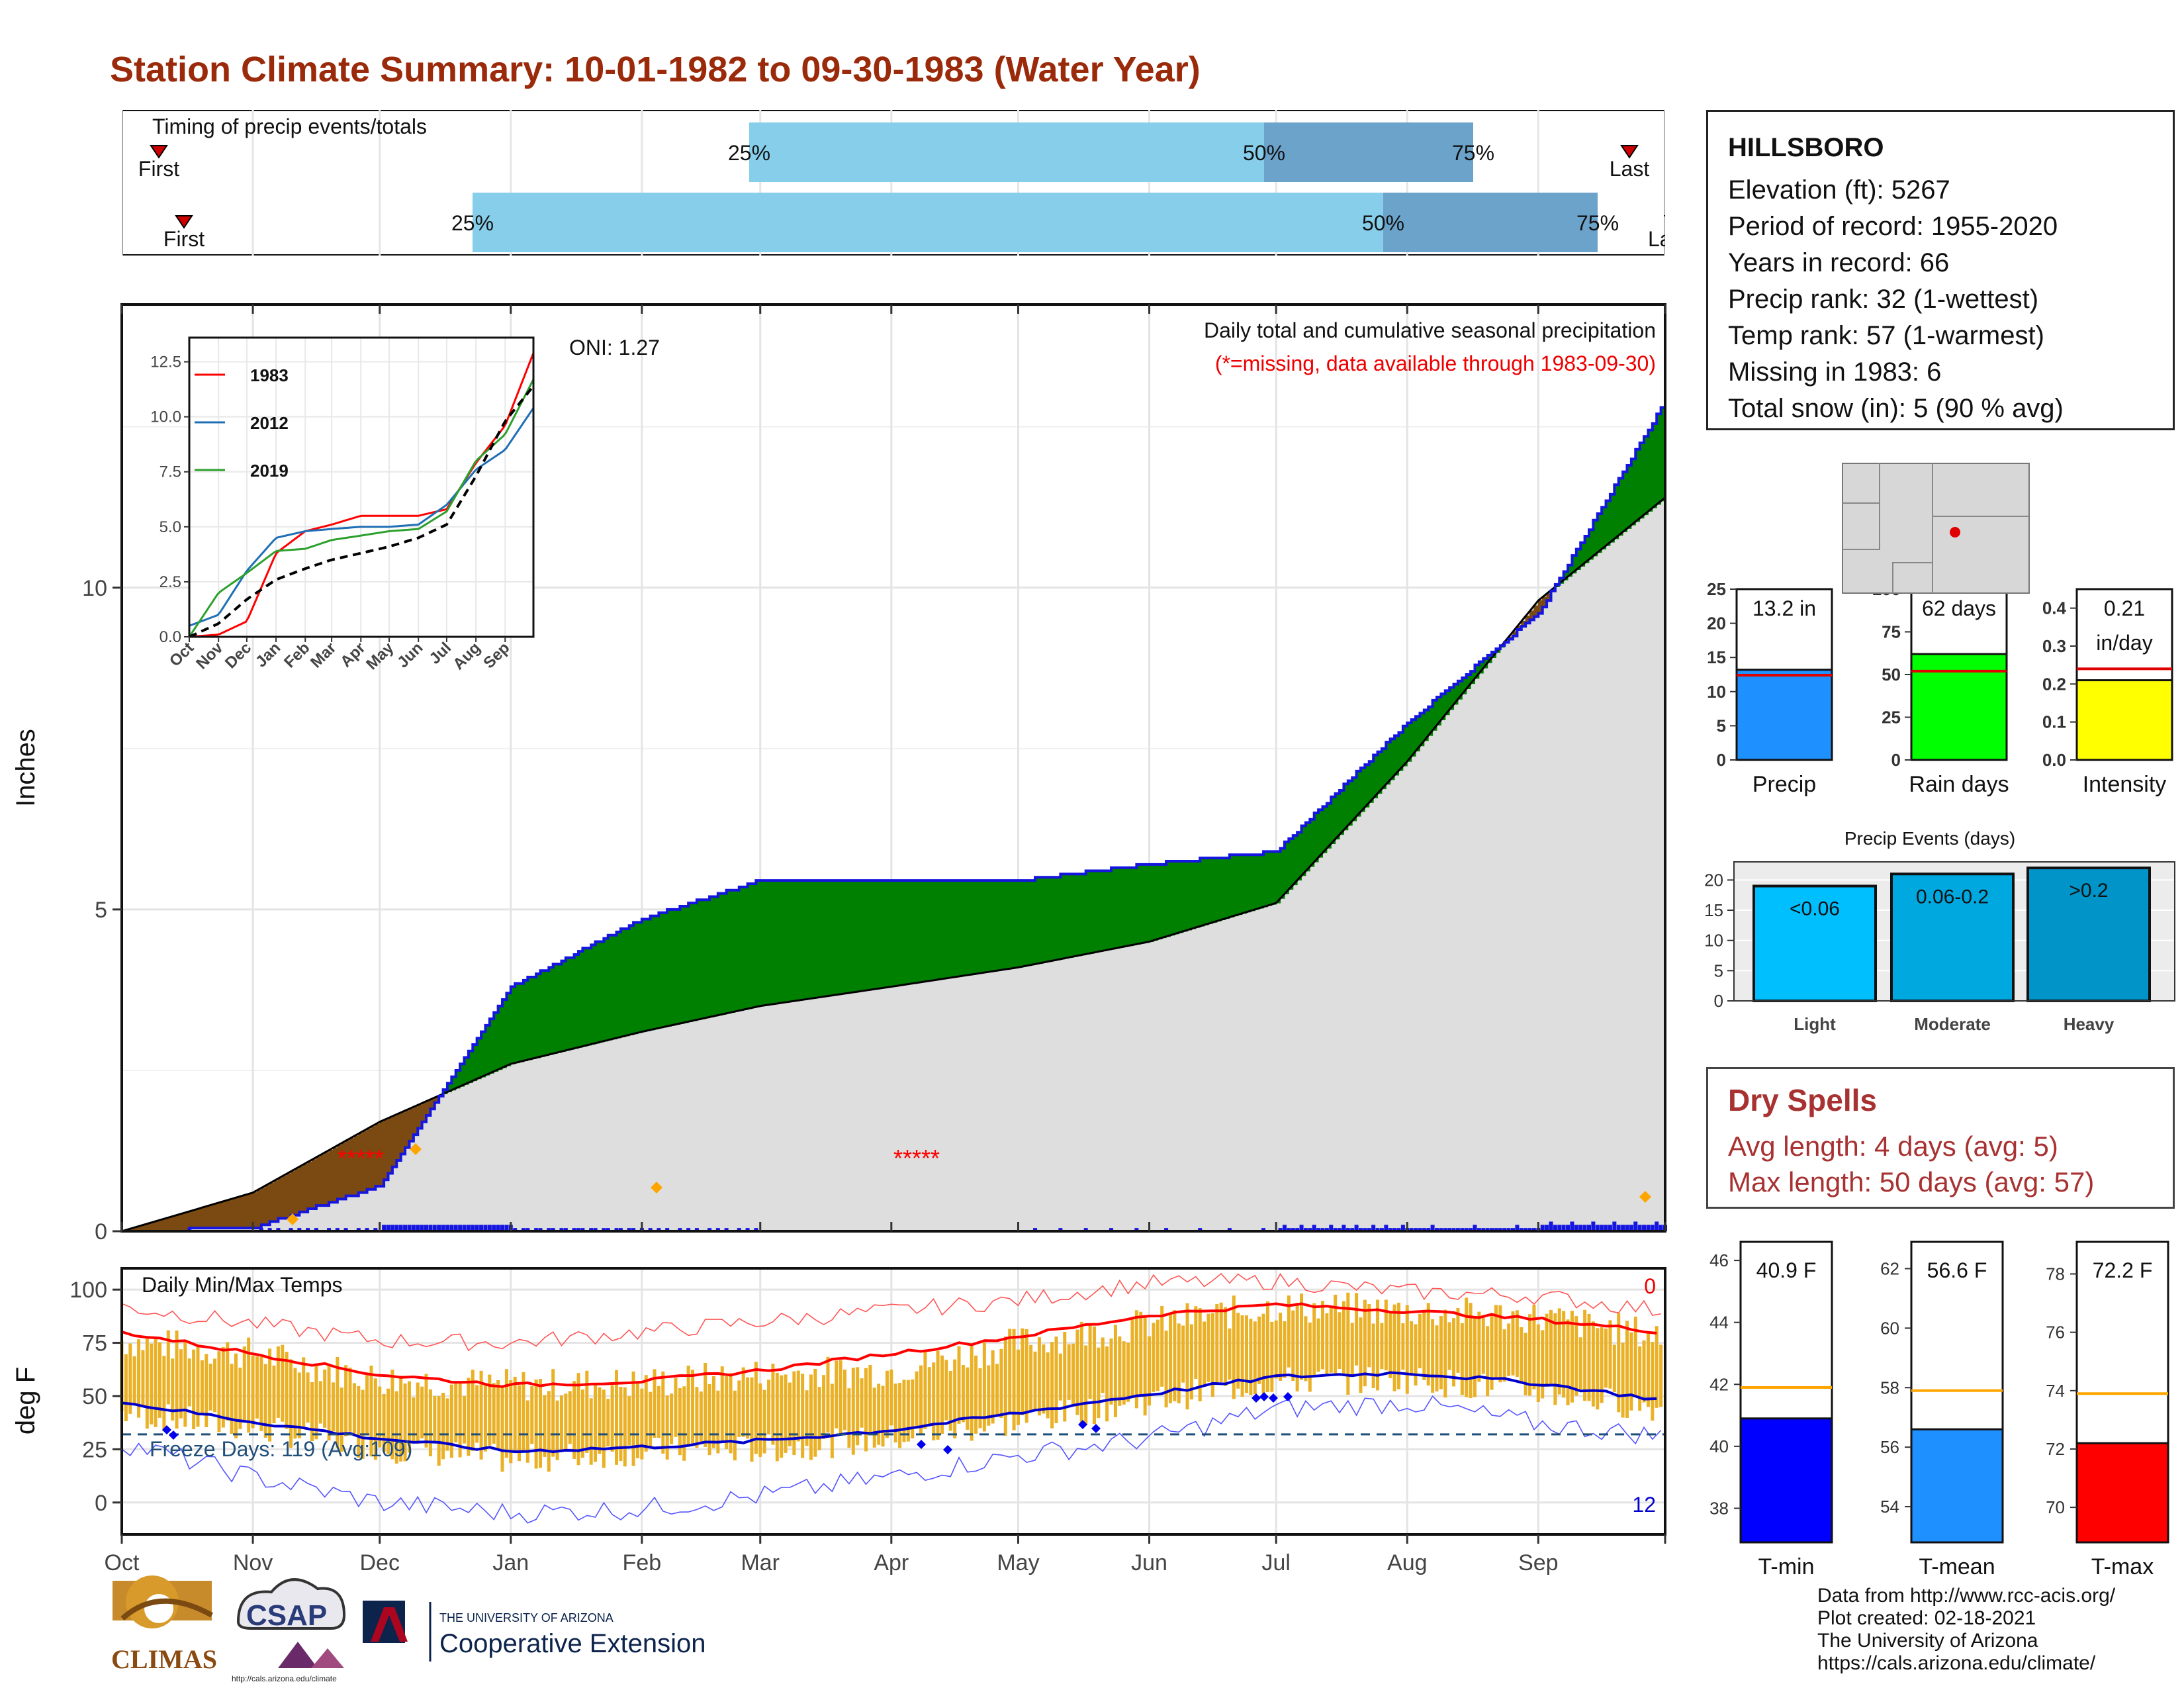 The image size is (2184, 1688). I want to click on event-bar, so click(2088, 935).